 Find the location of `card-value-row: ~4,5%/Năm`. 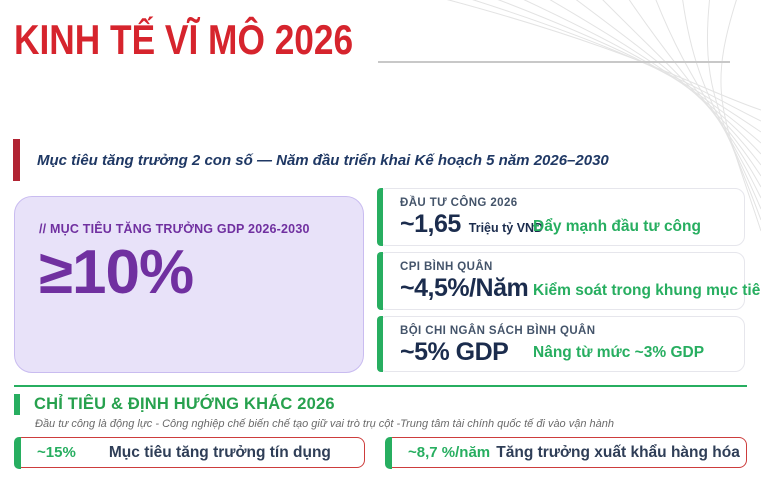

card-value-row: ~4,5%/Năm is located at coordinates (568, 288).